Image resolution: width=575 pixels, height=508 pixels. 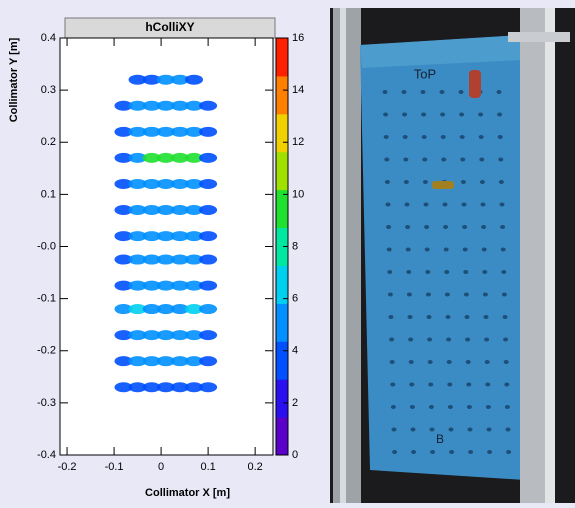 What do you see at coordinates (295, 299) in the screenshot?
I see `z-tick-label: 6` at bounding box center [295, 299].